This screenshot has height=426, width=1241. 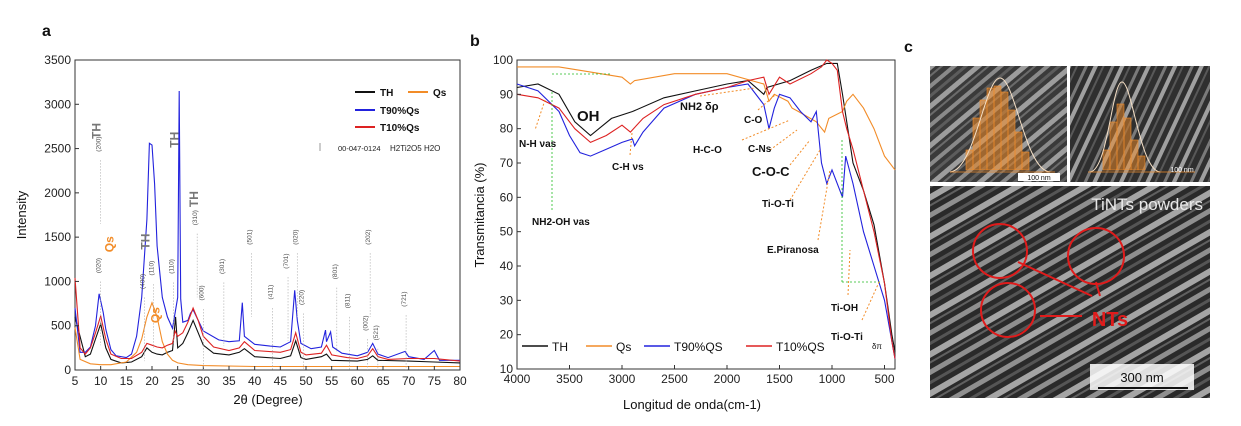 I want to click on xrd-series-t10qs, so click(x=267, y=319).